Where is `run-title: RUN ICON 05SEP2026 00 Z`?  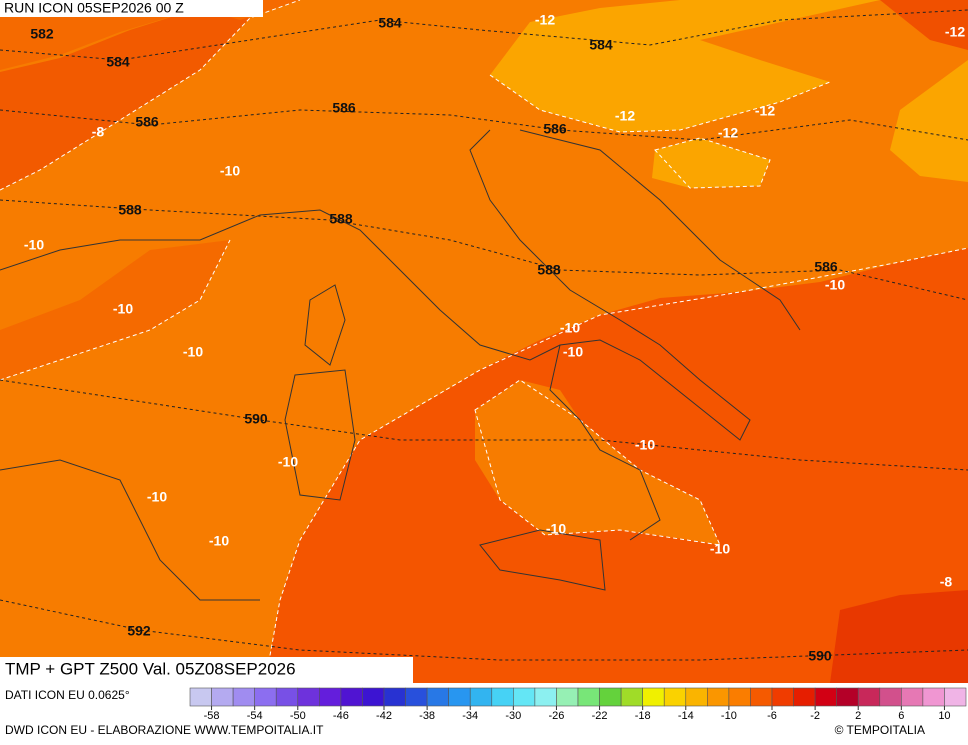
run-title: RUN ICON 05SEP2026 00 Z is located at coordinates (94, 8).